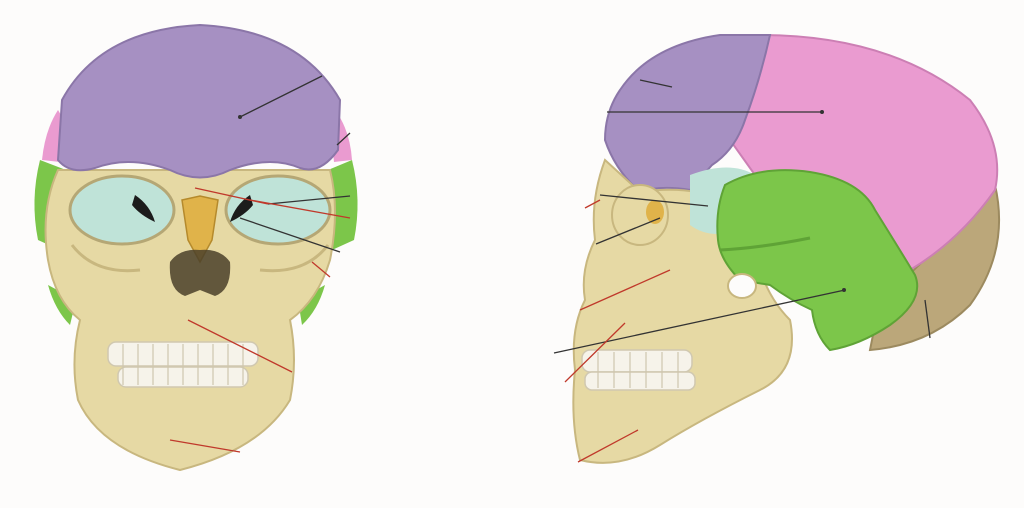 This screenshot has height=508, width=1024. I want to click on leader-sphenoid-lat, so click(654, 200).